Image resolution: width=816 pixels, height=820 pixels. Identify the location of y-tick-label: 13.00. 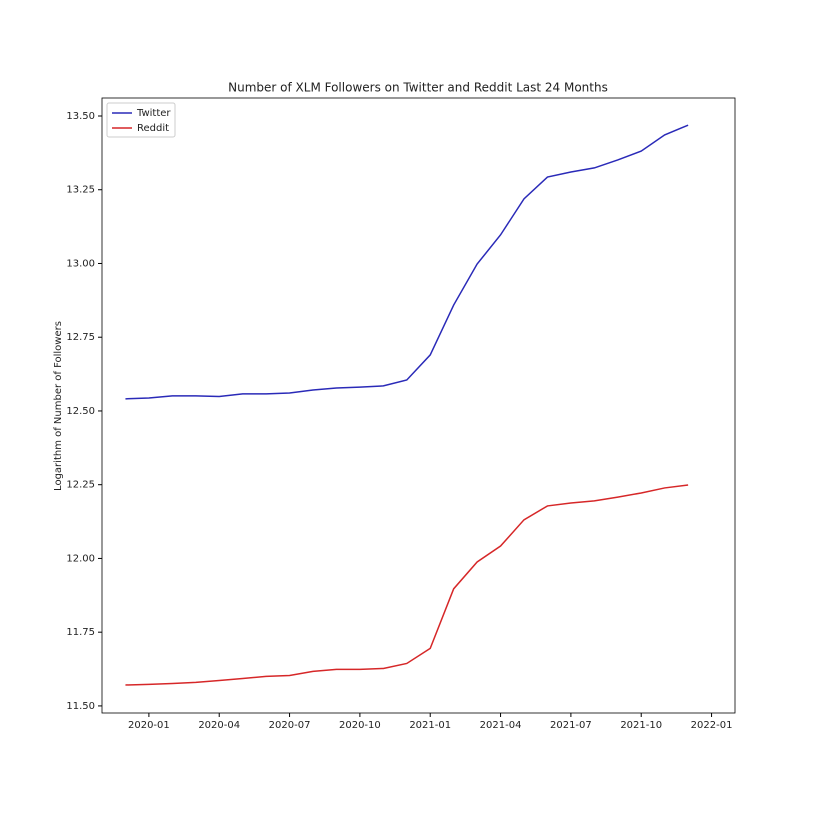
(80, 263).